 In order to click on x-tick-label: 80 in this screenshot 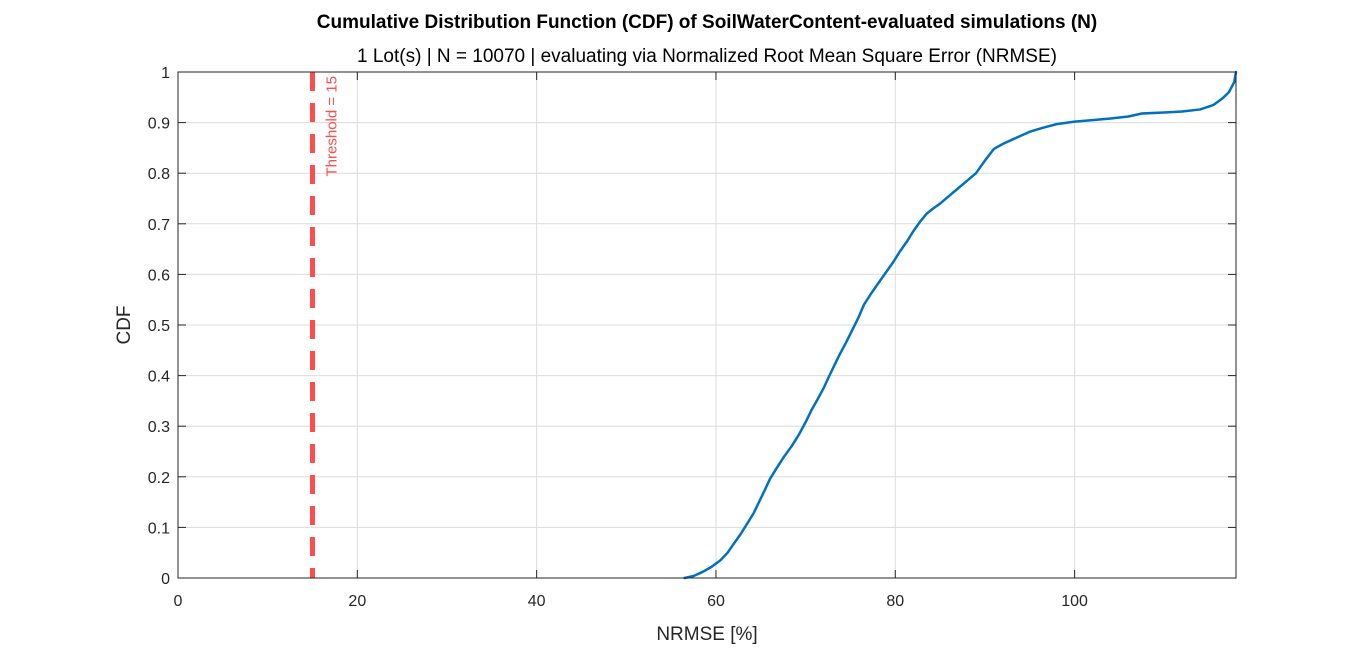, I will do `click(895, 601)`.